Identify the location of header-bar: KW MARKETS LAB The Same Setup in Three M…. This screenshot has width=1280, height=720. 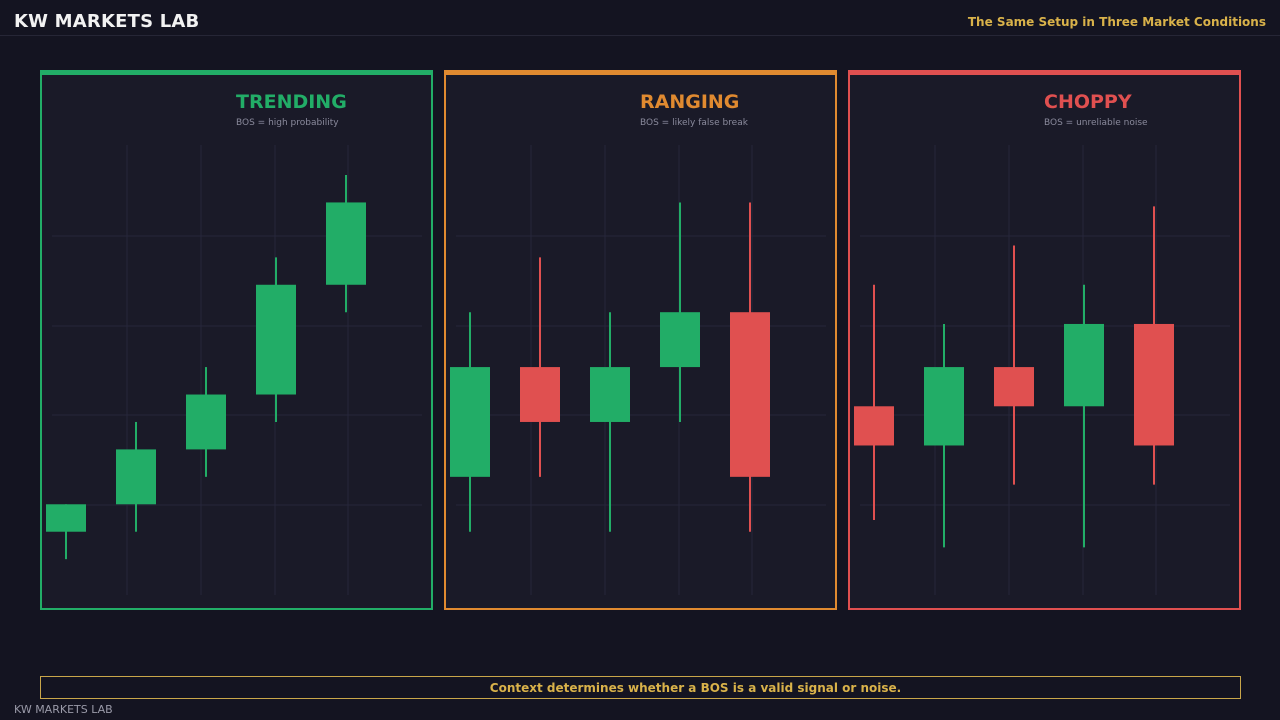
(640, 18).